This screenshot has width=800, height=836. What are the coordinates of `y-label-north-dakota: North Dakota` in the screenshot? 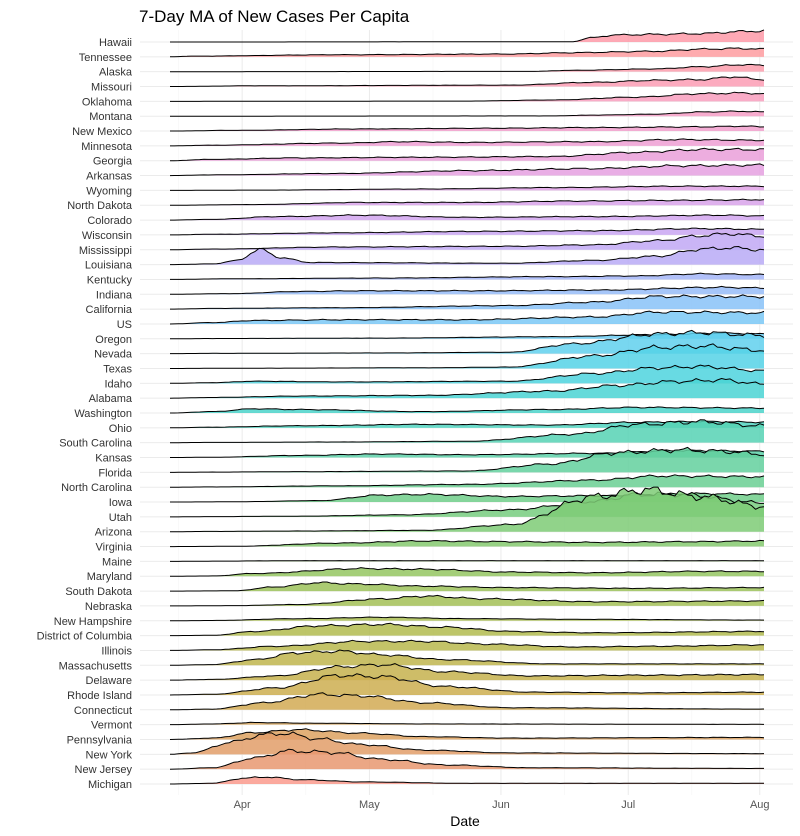 It's located at (100, 206).